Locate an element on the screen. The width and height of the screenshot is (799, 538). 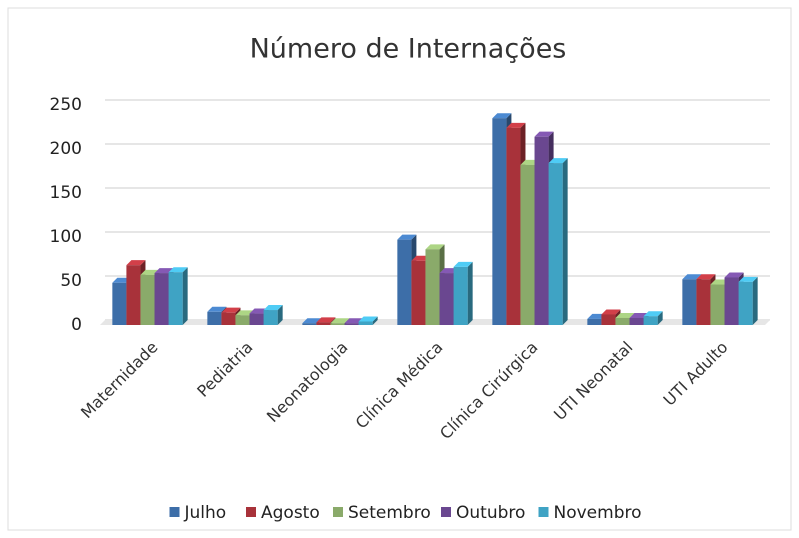
legend-label: Agosto is located at coordinates (290, 513).